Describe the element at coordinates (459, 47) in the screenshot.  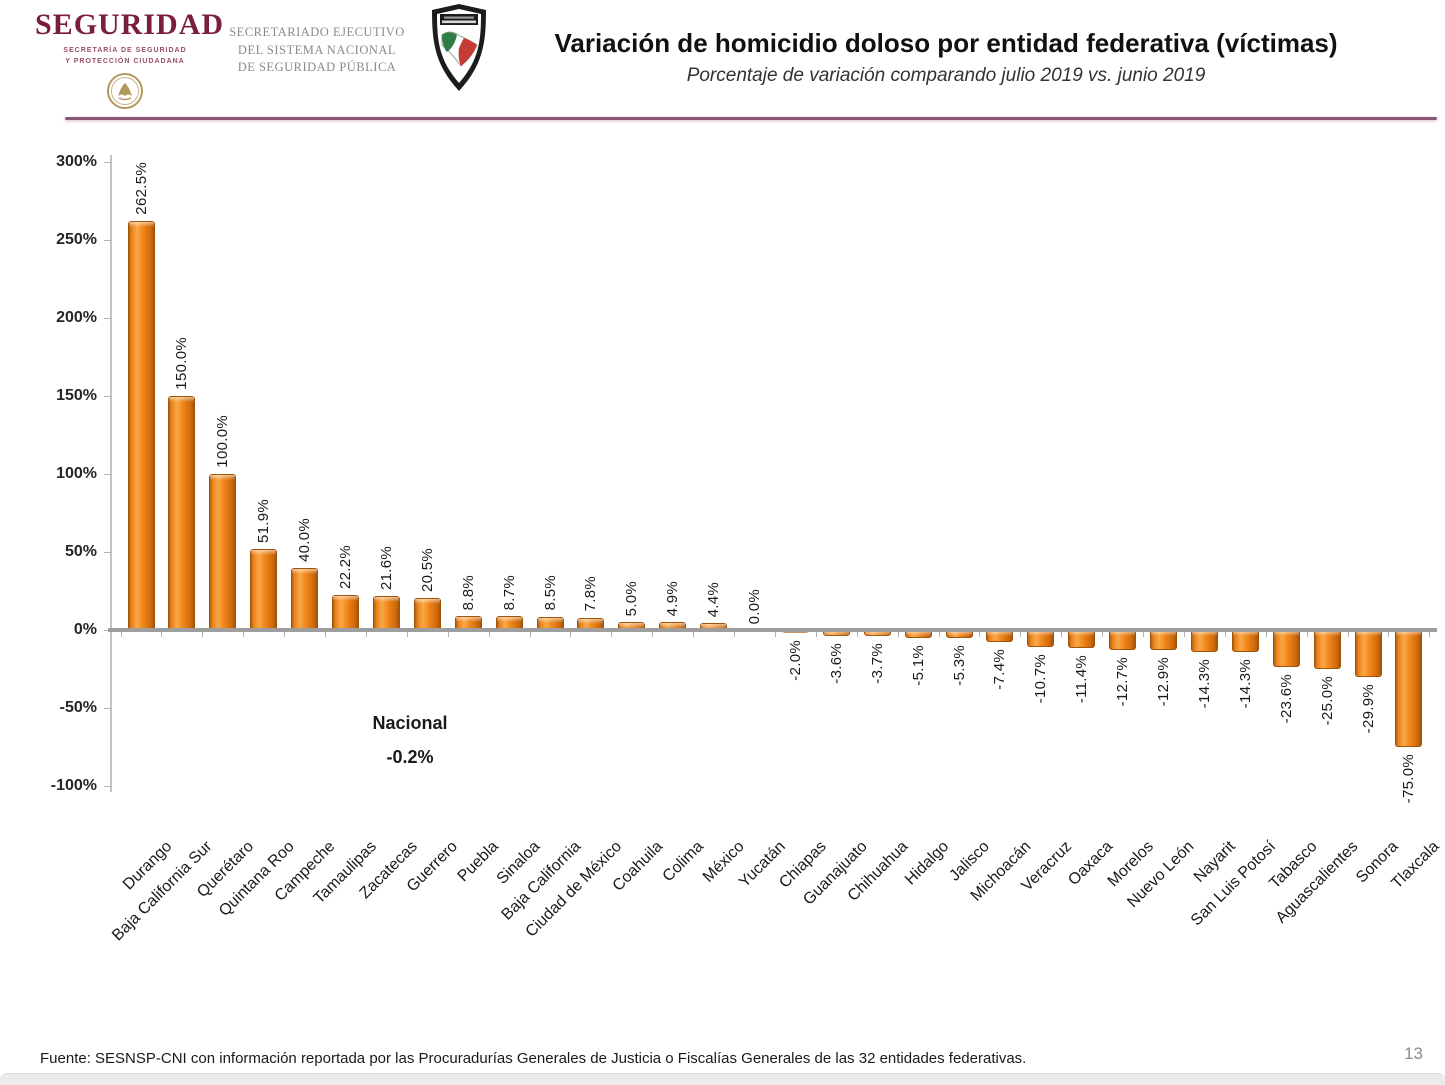
I see `sesnsp-shield-icon` at that location.